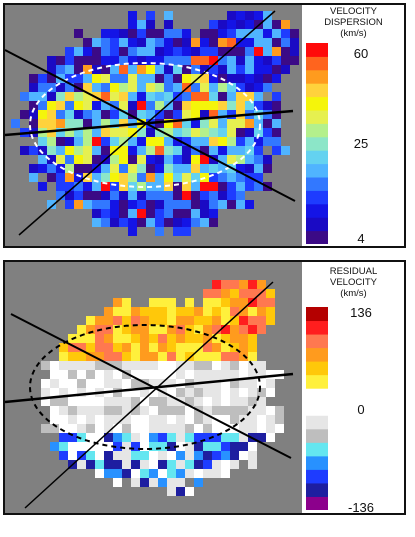 The image size is (415, 537). What do you see at coordinates (145, 387) in the screenshot?
I see `dashed-ellipse` at bounding box center [145, 387].